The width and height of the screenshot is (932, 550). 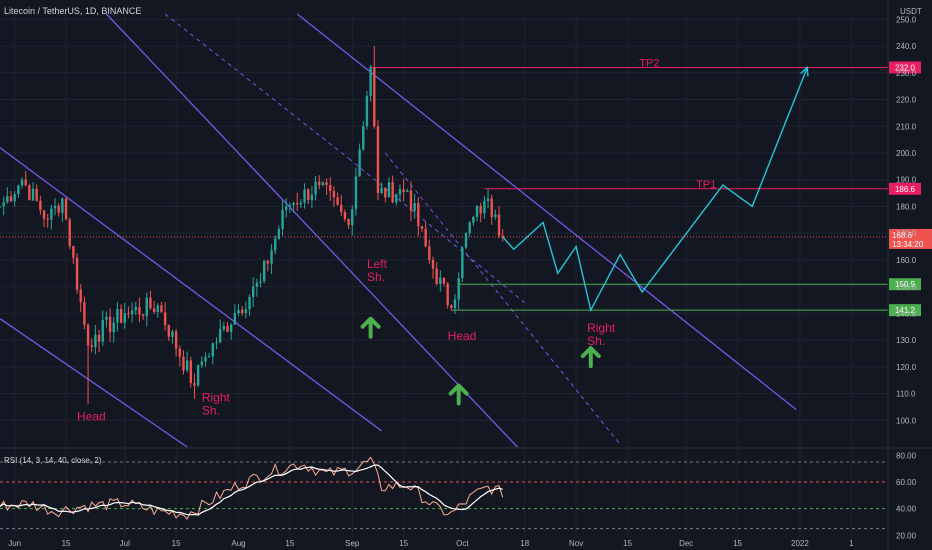 What do you see at coordinates (462, 336) in the screenshot?
I see `pattern-label: Head` at bounding box center [462, 336].